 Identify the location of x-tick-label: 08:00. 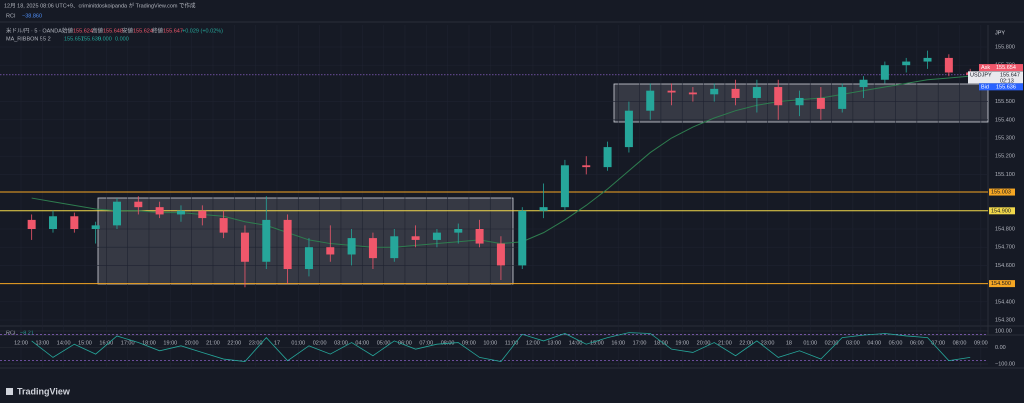
(960, 343).